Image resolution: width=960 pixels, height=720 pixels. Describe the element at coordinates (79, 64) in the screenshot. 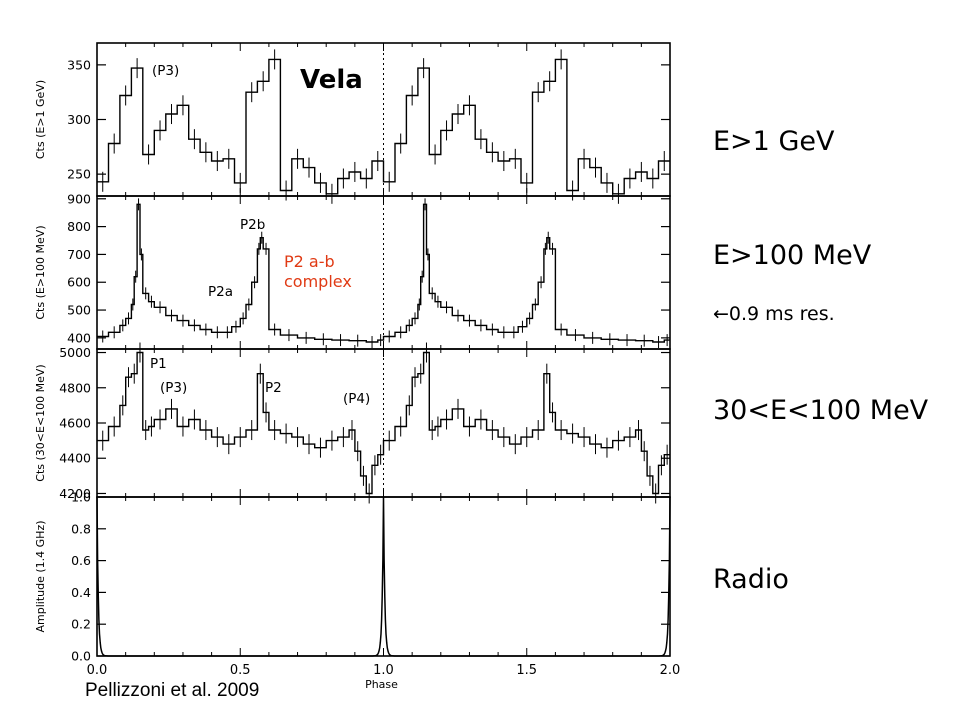

I see `y-tick-label: 350` at that location.